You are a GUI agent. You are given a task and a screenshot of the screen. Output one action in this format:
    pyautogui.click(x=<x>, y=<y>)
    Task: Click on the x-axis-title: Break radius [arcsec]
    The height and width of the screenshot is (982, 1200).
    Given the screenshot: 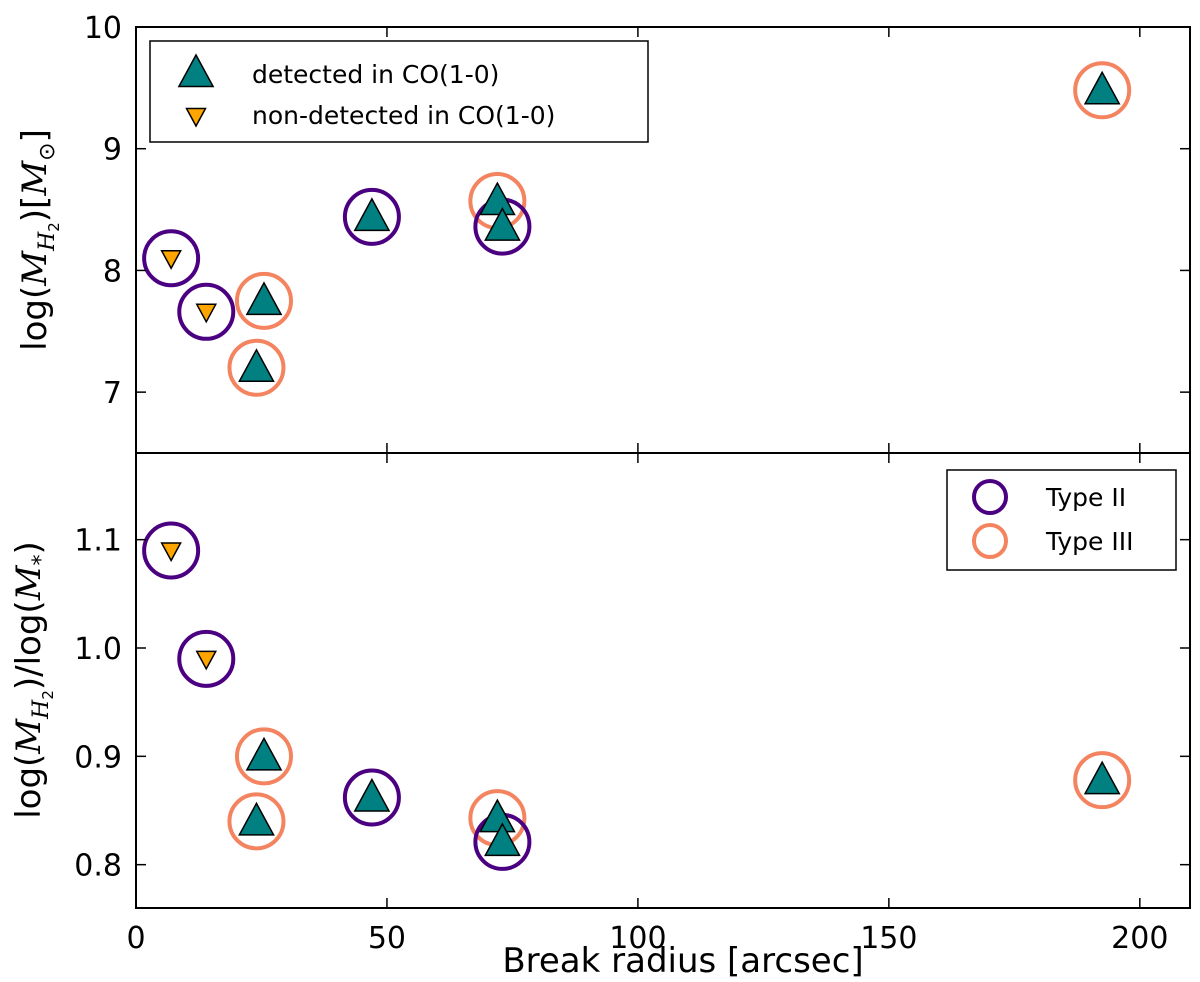 What is the action you would take?
    pyautogui.click(x=682, y=961)
    